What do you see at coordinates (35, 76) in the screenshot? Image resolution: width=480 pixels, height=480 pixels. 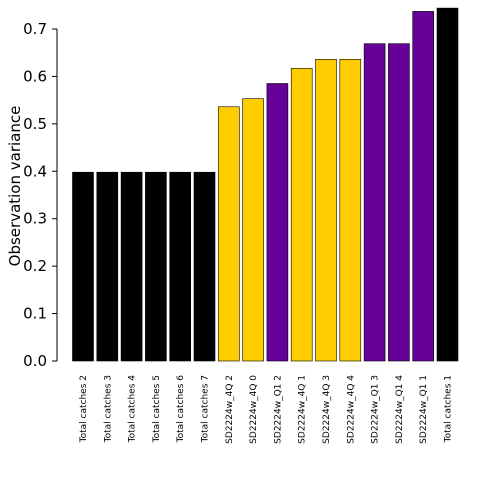 I see `y-tick-label: 0.6` at bounding box center [35, 76].